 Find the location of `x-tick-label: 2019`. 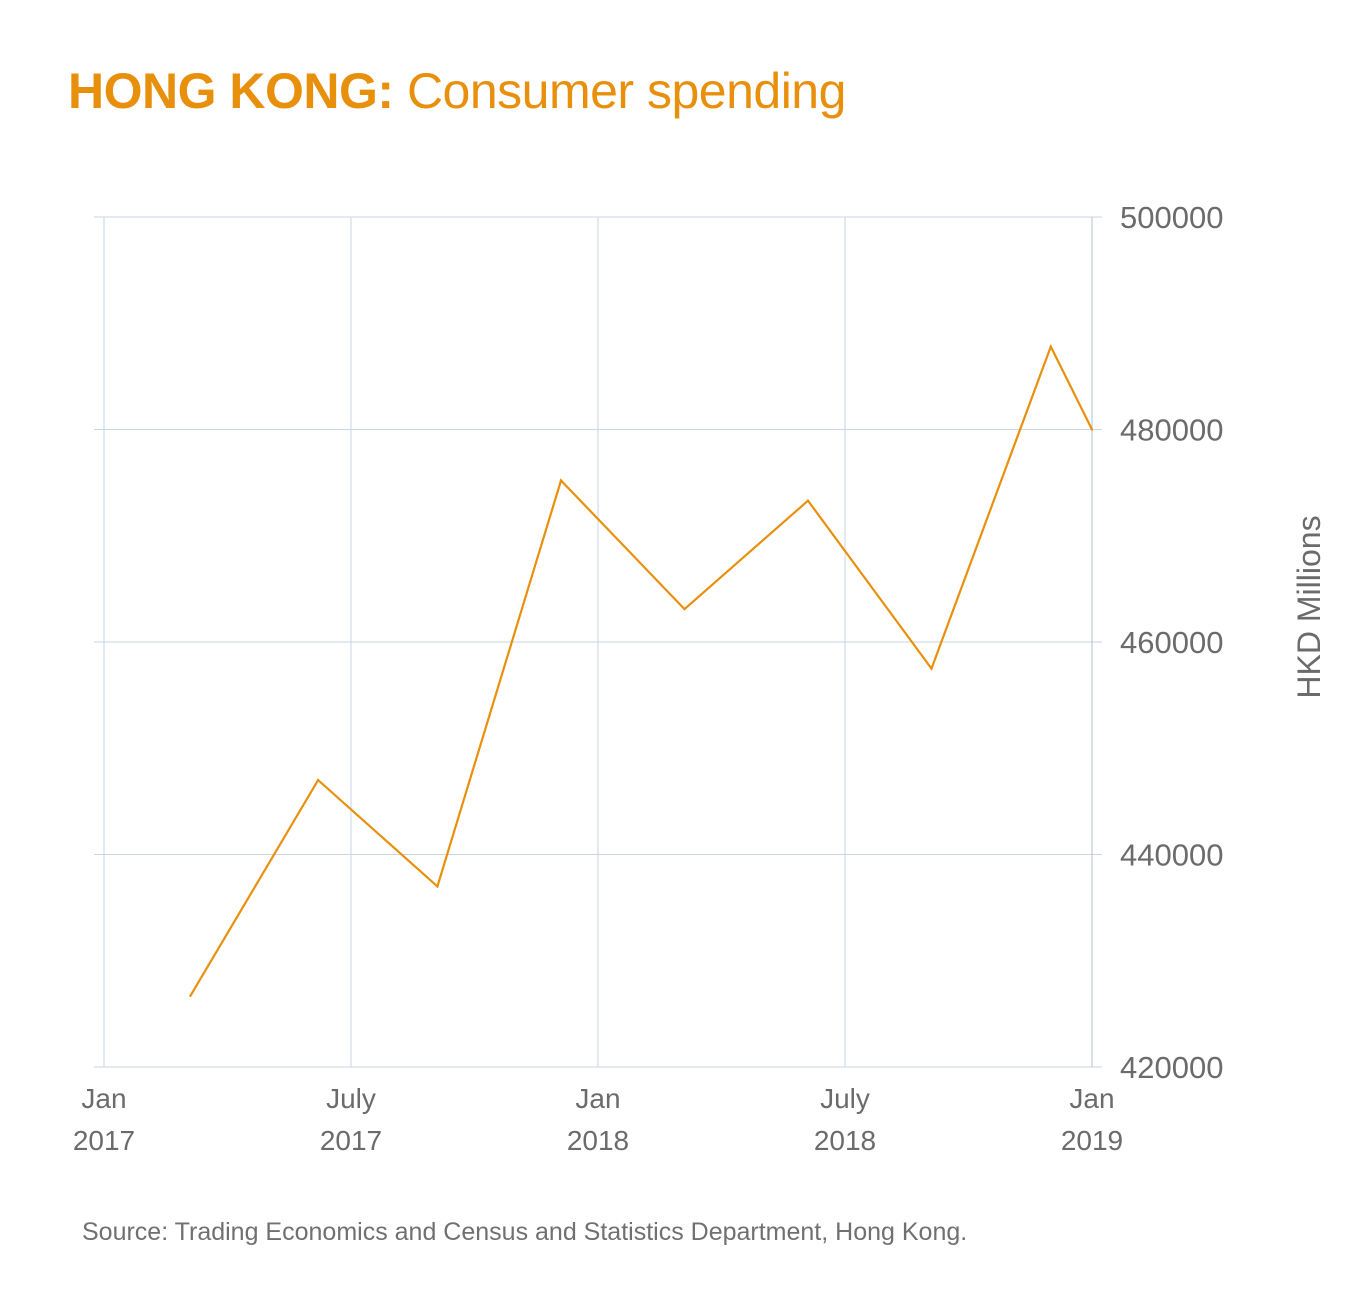

x-tick-label: 2019 is located at coordinates (1092, 1140).